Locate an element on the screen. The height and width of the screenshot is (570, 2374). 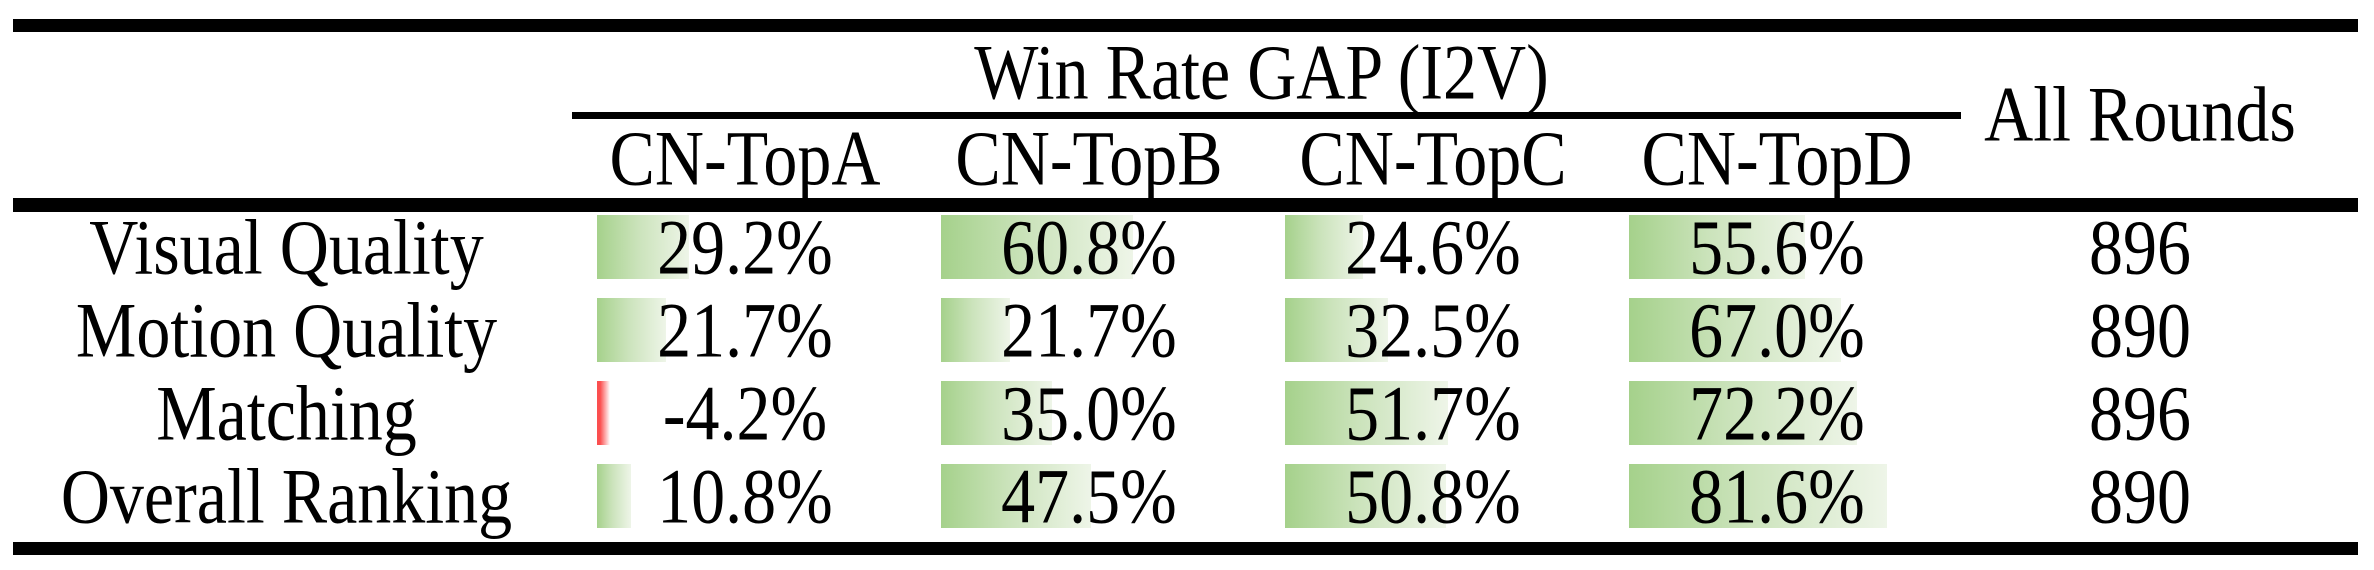
cell-value-text: 67.0% is located at coordinates (1777, 330).